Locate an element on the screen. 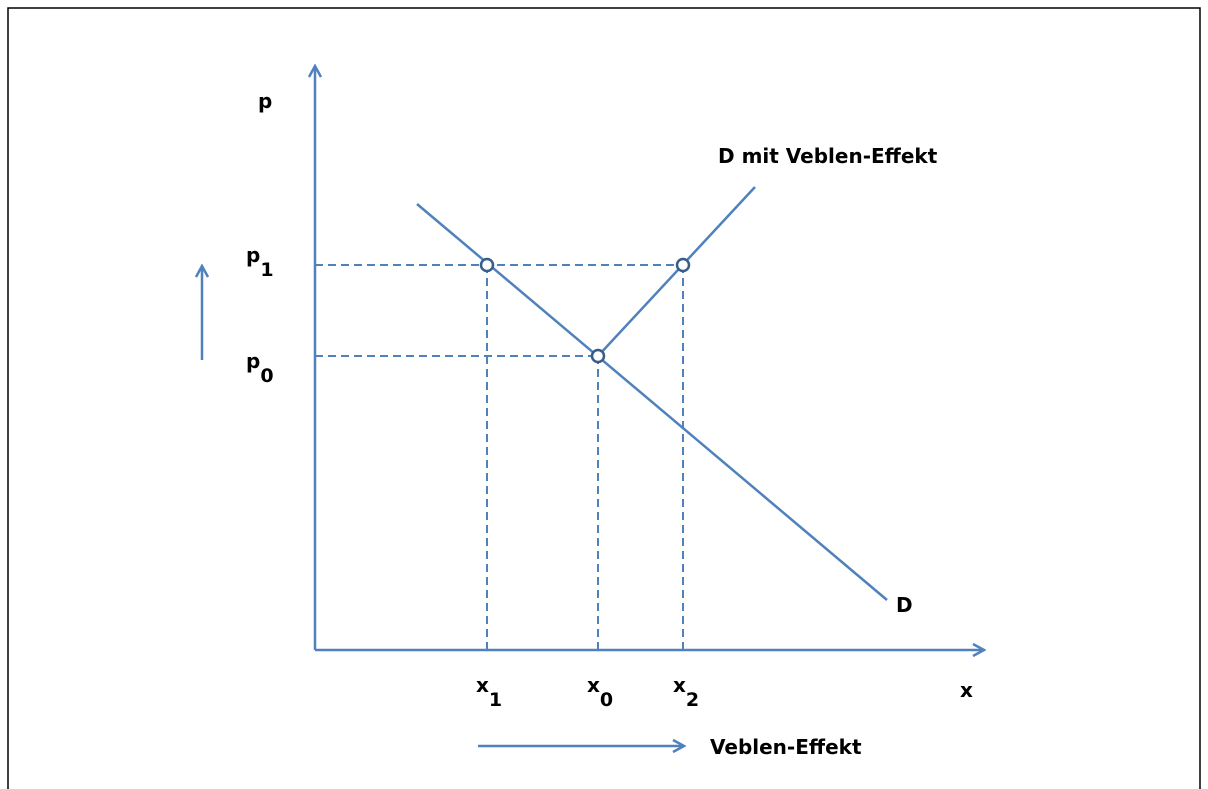 The width and height of the screenshot is (1208, 789). price-label: p0 is located at coordinates (260, 368).